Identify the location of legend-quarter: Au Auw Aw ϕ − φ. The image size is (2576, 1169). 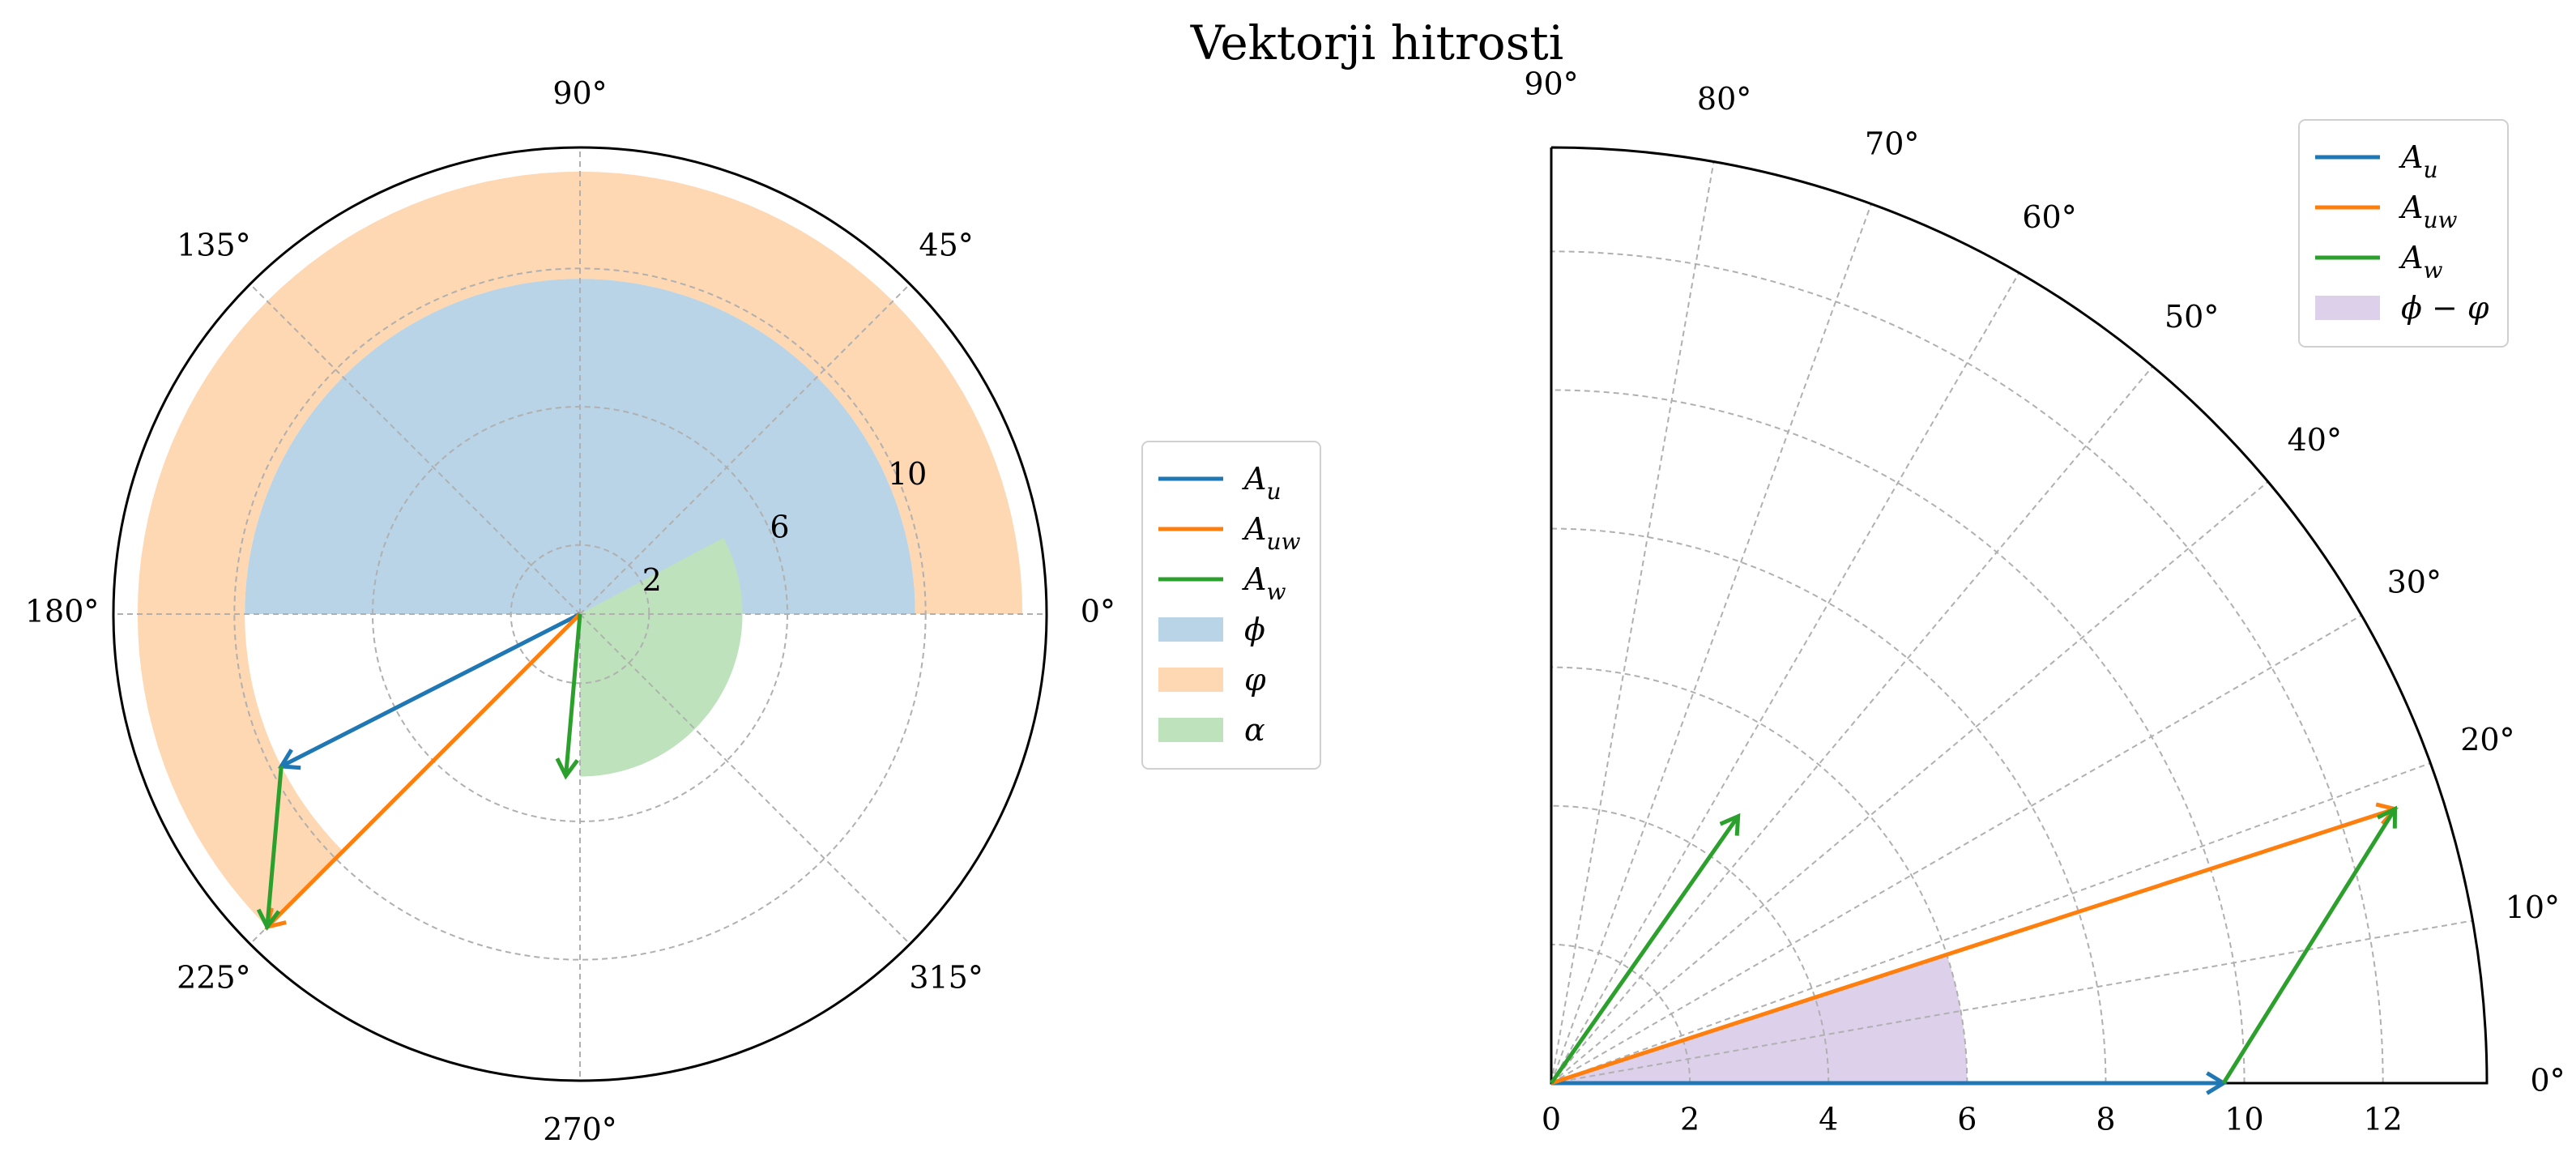
(2404, 233).